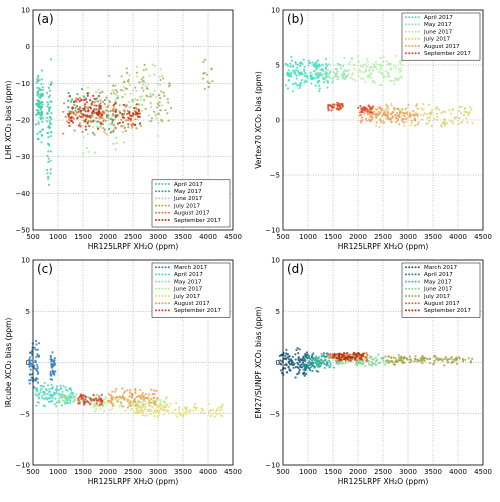 Image resolution: width=500 pixels, height=502 pixels. What do you see at coordinates (187, 297) in the screenshot?
I see `legend-entry: July 2017` at bounding box center [187, 297].